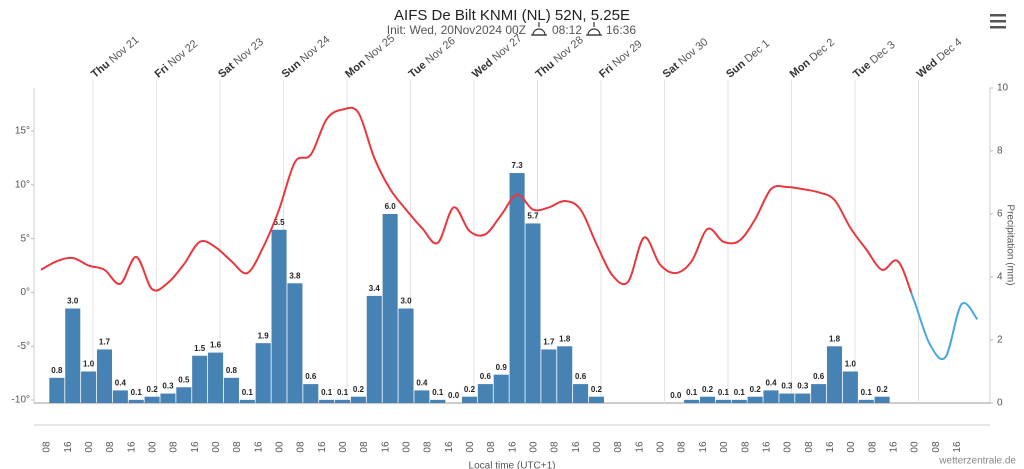 This screenshot has height=469, width=1024. I want to click on y2-tick-label: 8, so click(1000, 151).